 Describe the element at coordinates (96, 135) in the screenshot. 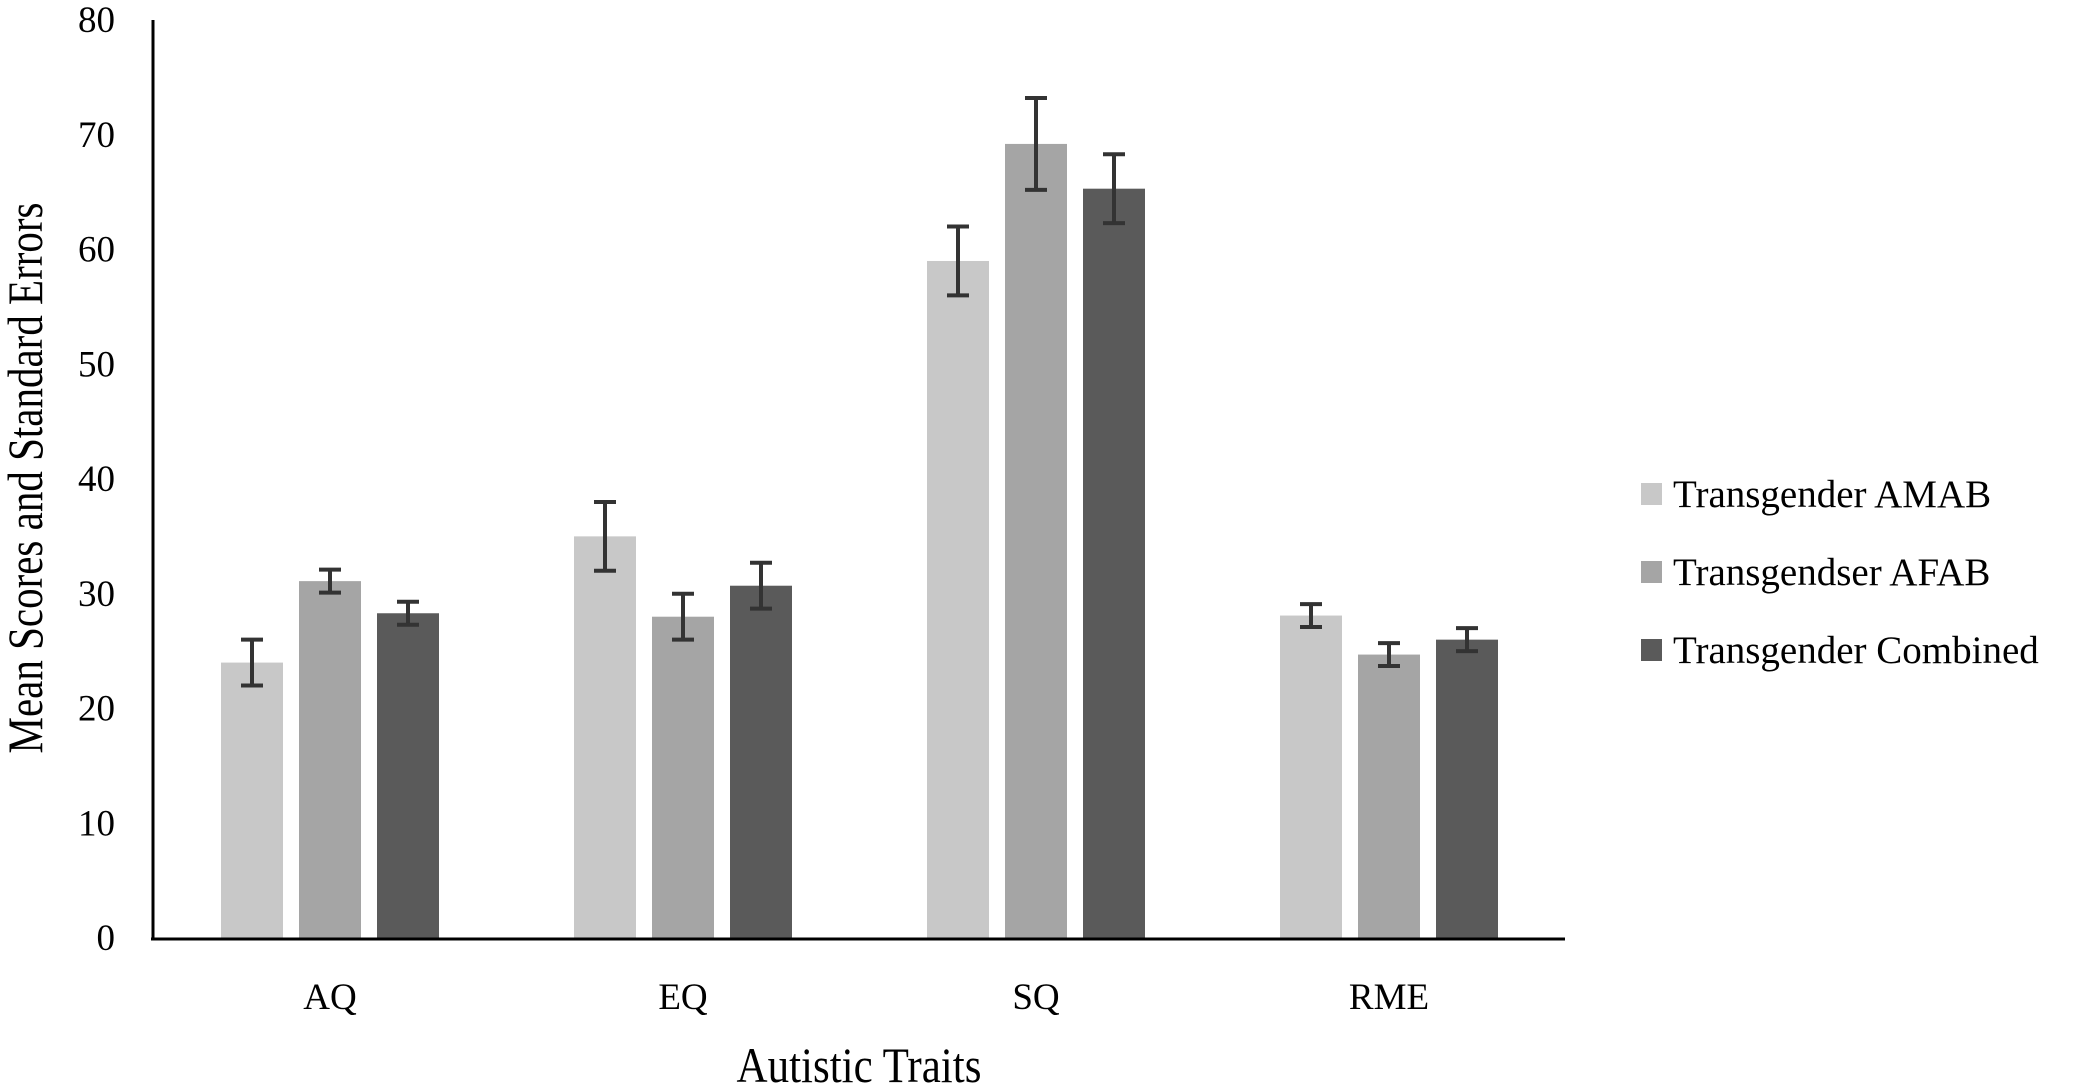

I see `y-tick-label: 70` at that location.